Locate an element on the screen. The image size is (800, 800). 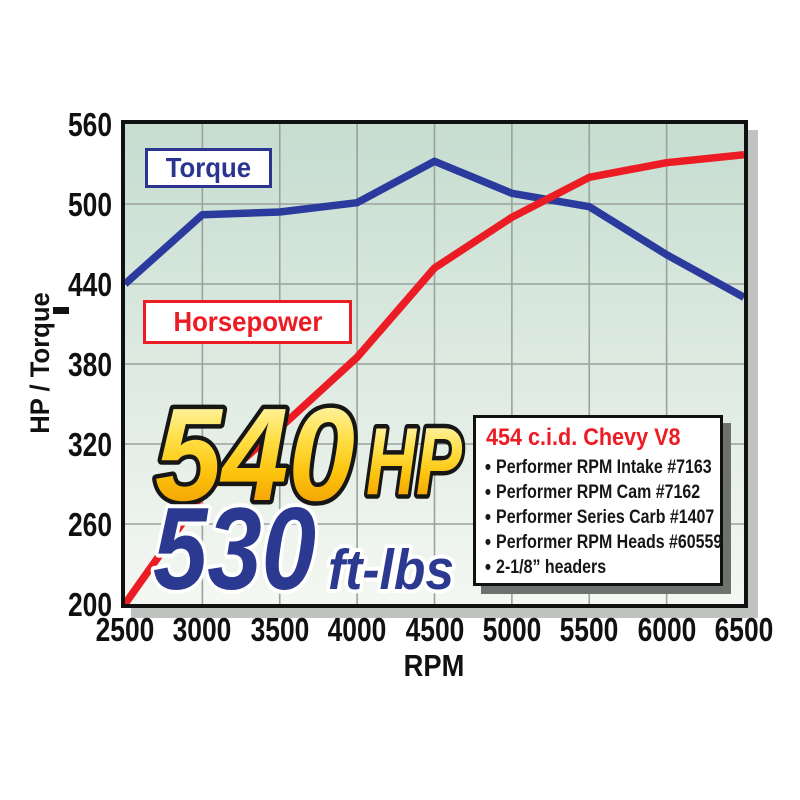
horsepower-legend-box: Horsepower is located at coordinates (247, 322).